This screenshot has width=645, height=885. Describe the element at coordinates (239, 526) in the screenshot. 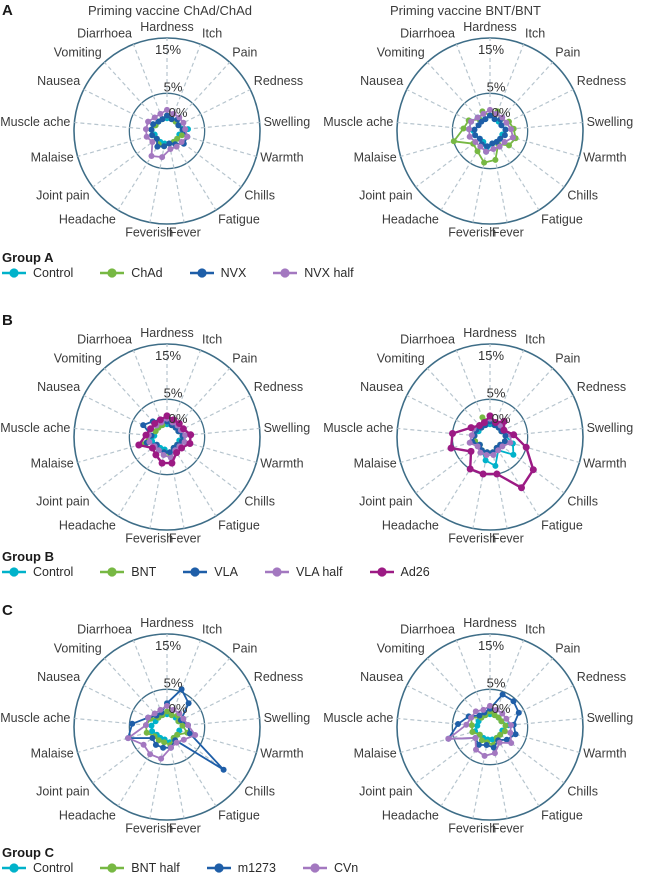

I see `axis-label-fatigue: Fatigue` at that location.